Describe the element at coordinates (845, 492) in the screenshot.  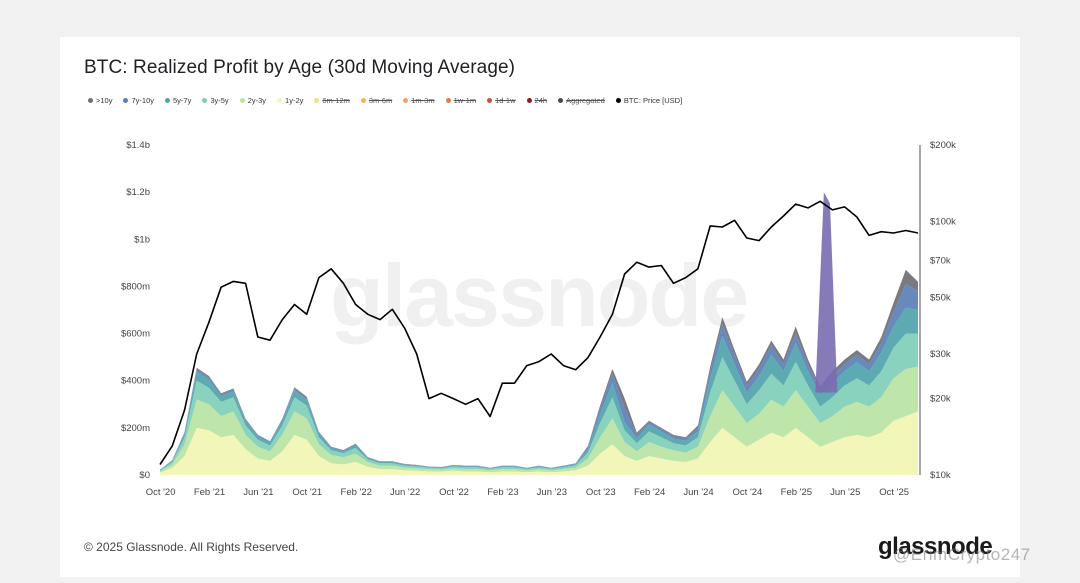
I see `x-axis-tick-label: Jun '25` at that location.